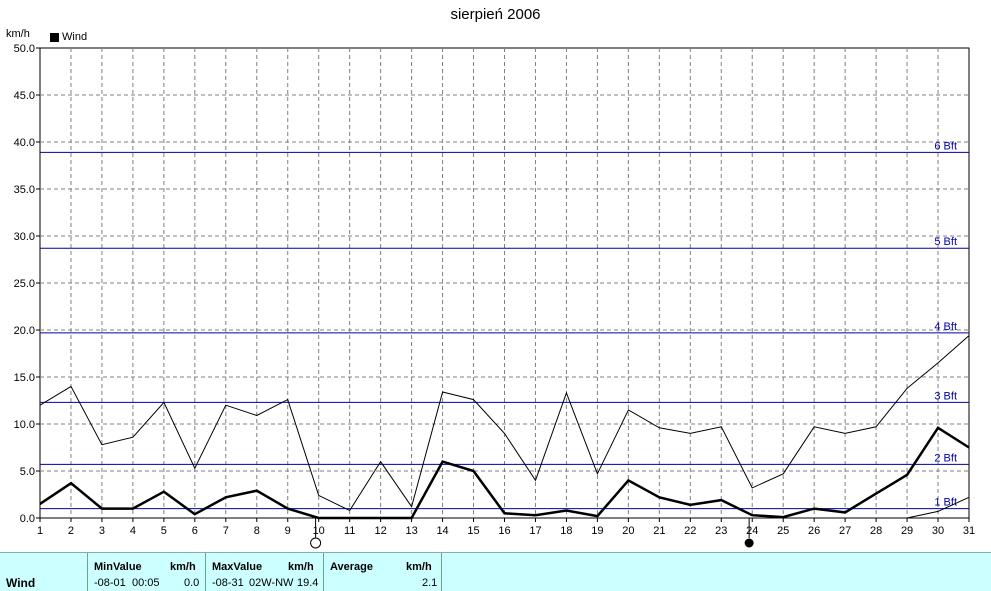  What do you see at coordinates (195, 531) in the screenshot?
I see `x-tick-label: 6` at bounding box center [195, 531].